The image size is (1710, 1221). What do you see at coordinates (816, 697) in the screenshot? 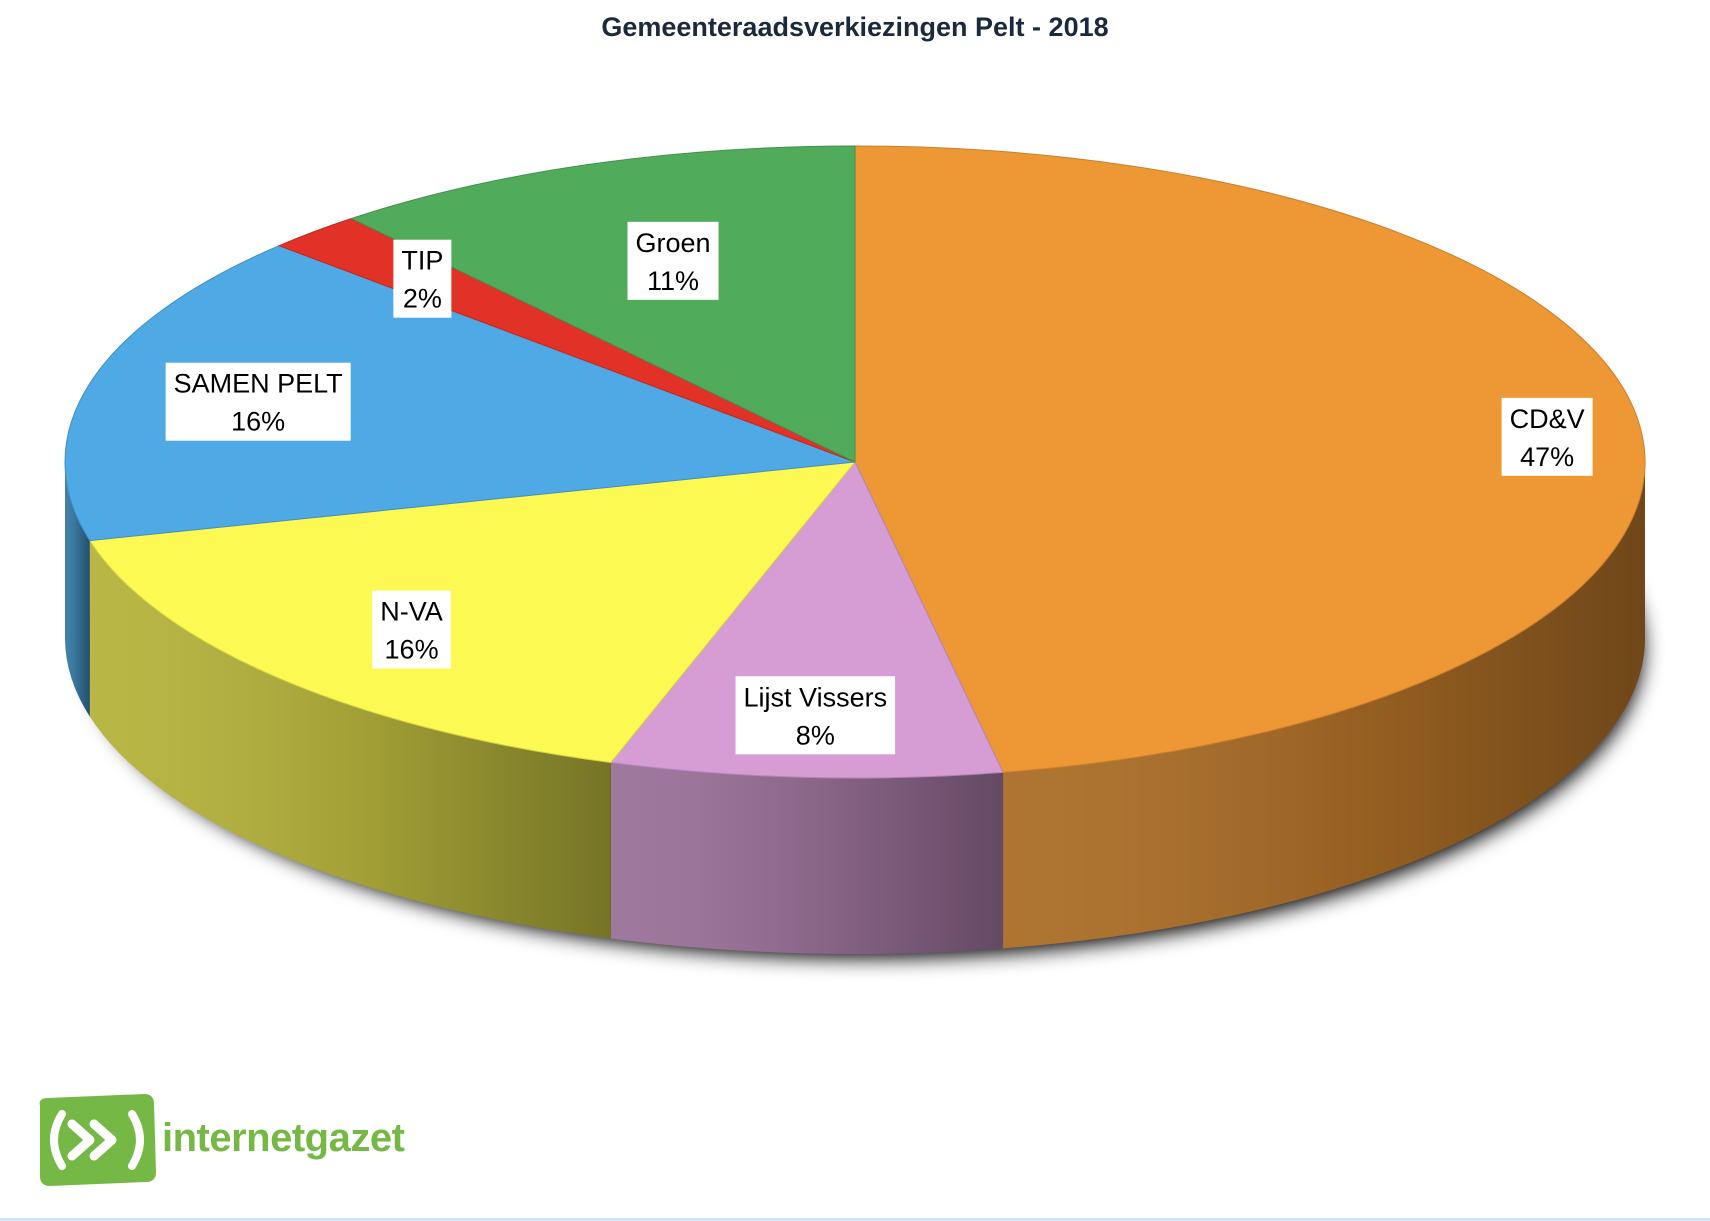
I see `slice-label-name: Lijst Vissers` at bounding box center [816, 697].